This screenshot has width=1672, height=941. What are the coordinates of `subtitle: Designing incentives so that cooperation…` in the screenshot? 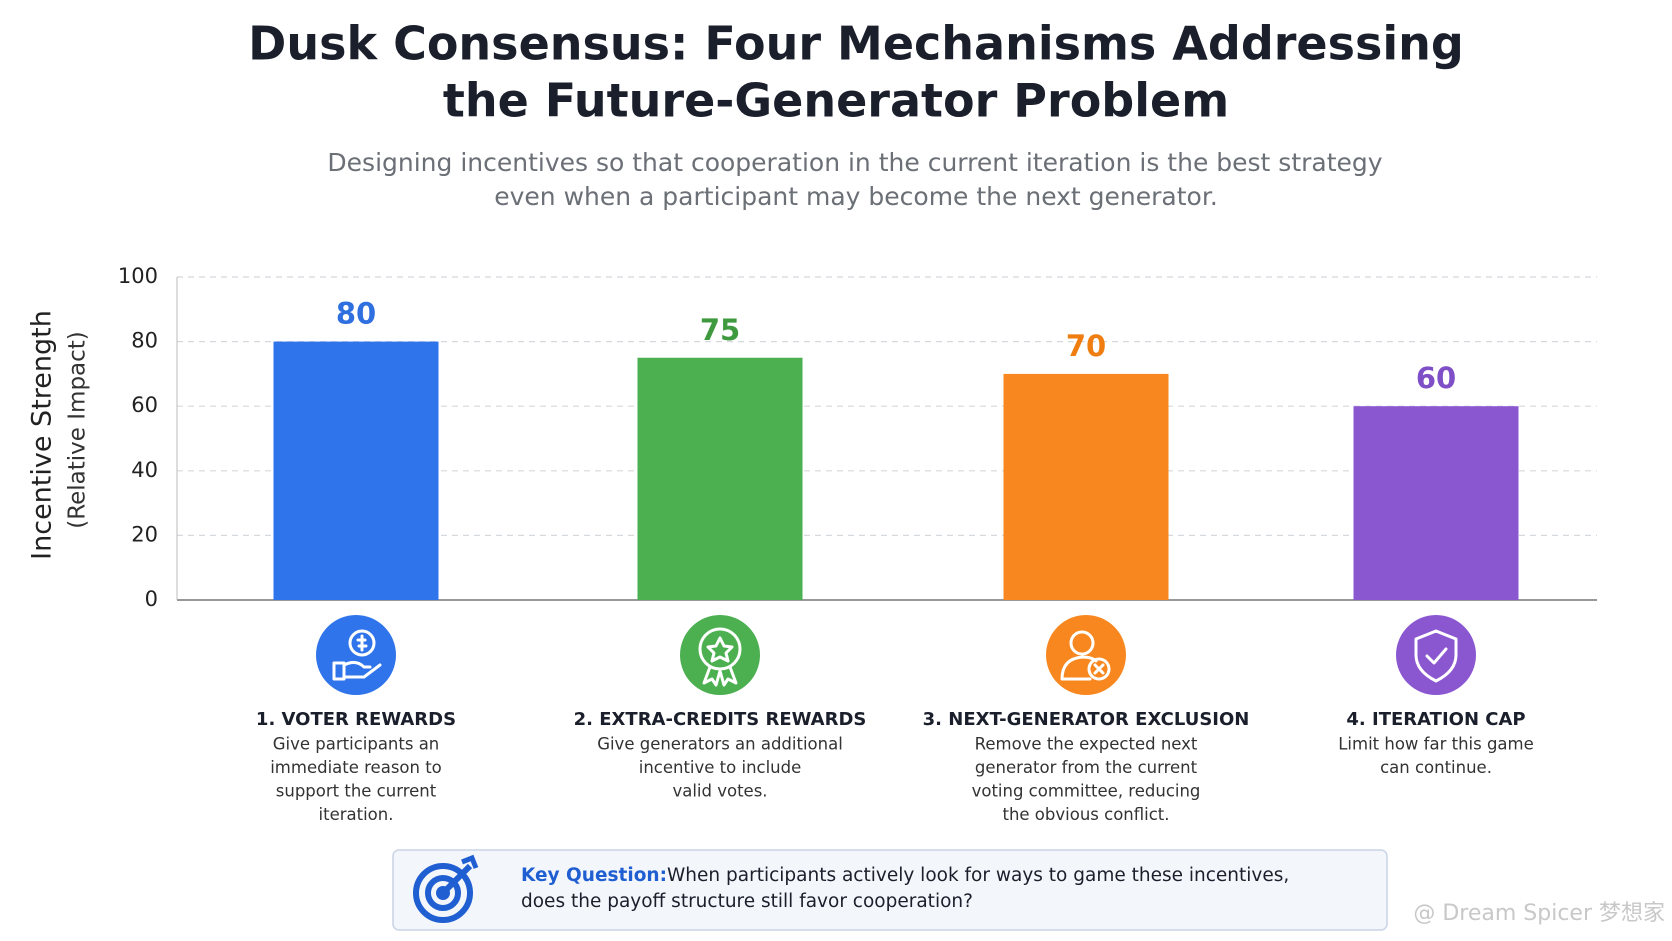 It's located at (854, 162).